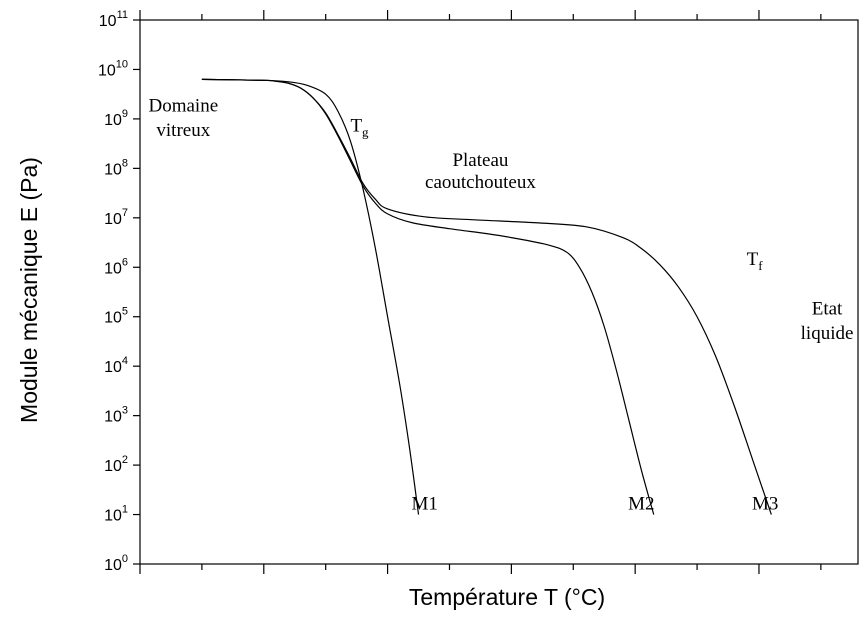 The width and height of the screenshot is (868, 617). Describe the element at coordinates (116, 217) in the screenshot. I see `y-tick-label: 10⁷` at that location.